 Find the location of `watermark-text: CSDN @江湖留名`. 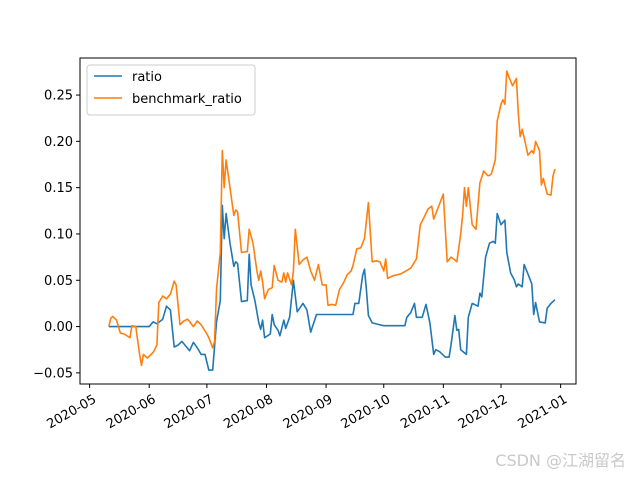

watermark-text: CSDN @江湖留名 is located at coordinates (560, 460).